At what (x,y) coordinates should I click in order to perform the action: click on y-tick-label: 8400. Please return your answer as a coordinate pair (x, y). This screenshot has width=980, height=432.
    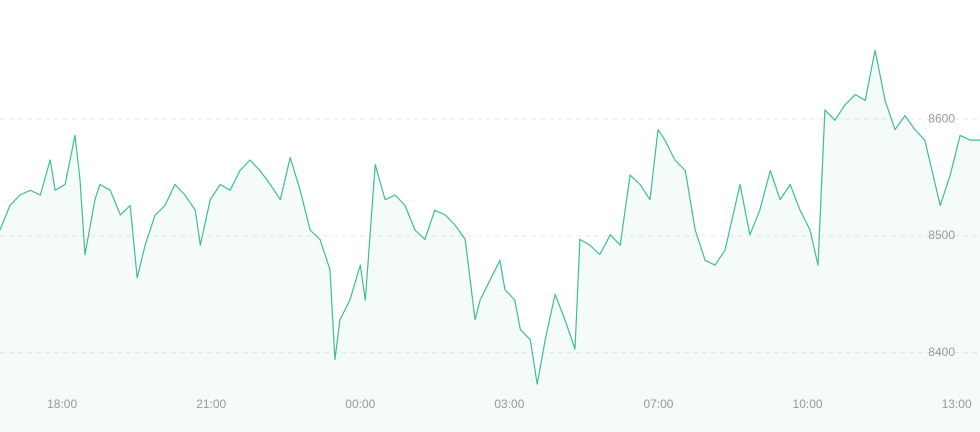
    Looking at the image, I should click on (941, 352).